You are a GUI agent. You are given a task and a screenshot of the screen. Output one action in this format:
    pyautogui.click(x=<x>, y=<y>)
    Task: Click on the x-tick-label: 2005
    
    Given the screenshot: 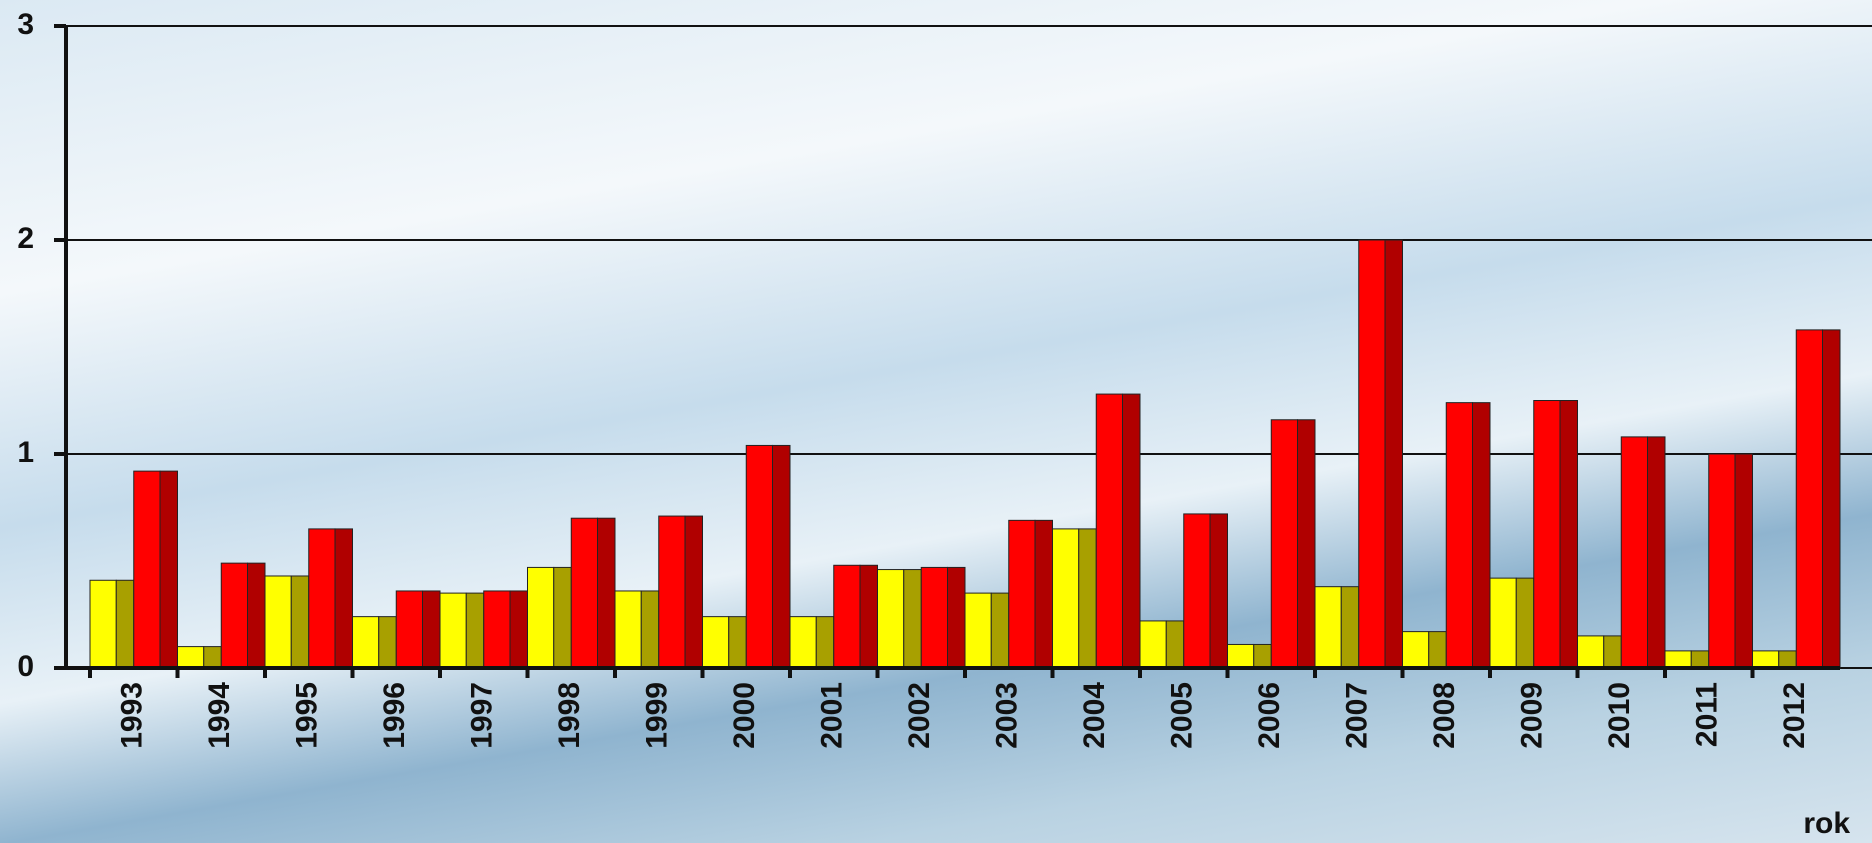 What is the action you would take?
    pyautogui.click(x=1182, y=715)
    